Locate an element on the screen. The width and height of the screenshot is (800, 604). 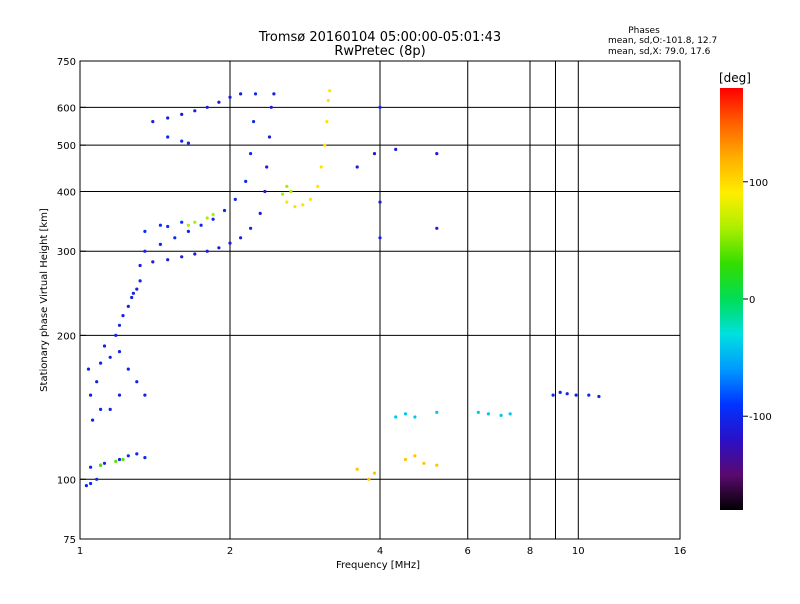
x-tick-label: 6 is located at coordinates (468, 551).